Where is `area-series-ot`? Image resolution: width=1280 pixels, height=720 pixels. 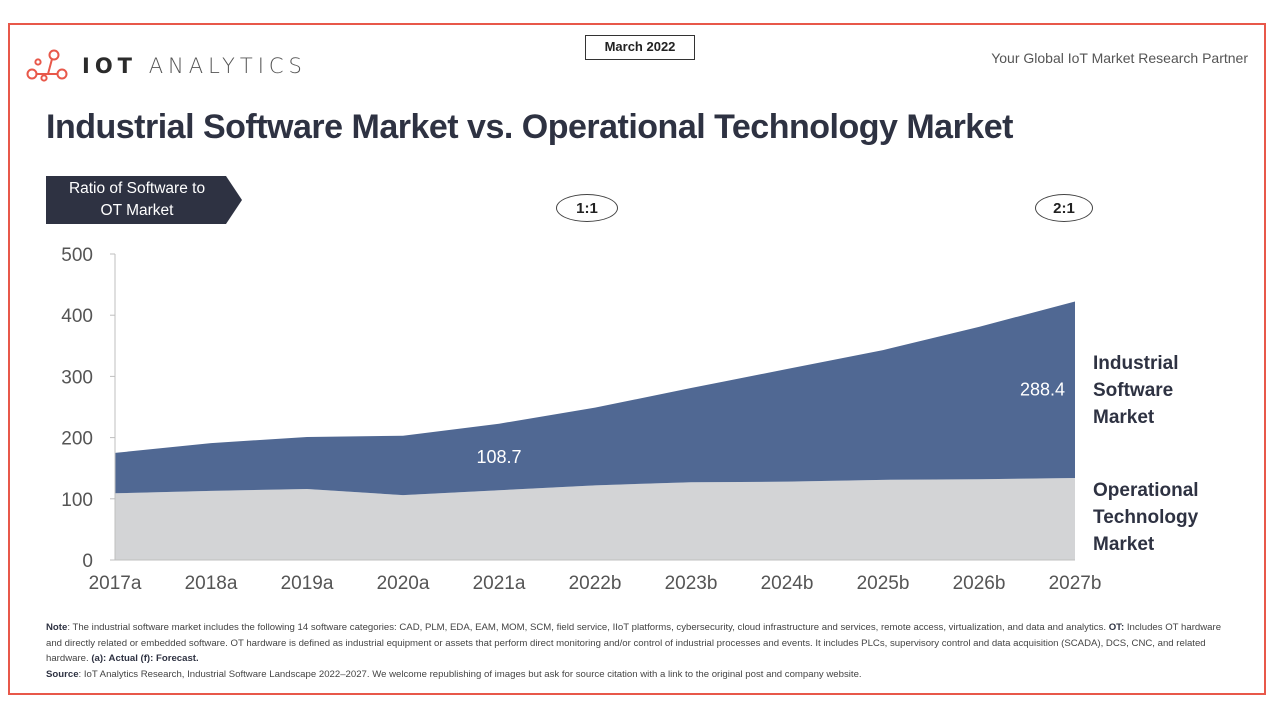 area-series-ot is located at coordinates (595, 518).